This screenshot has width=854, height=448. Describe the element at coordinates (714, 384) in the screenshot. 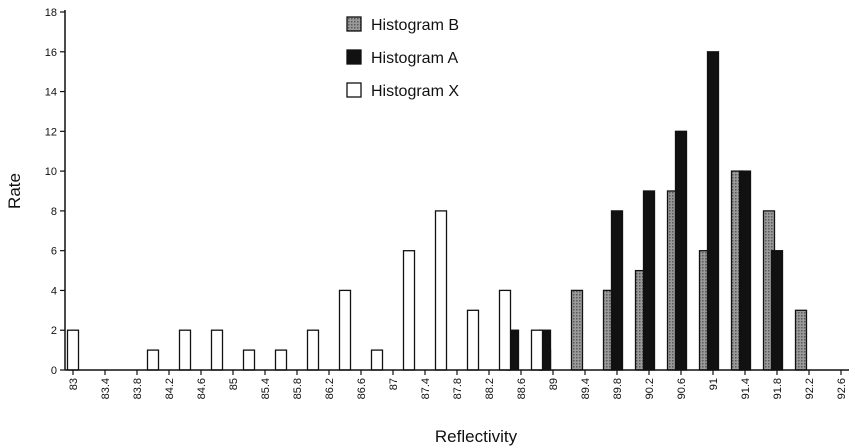

I see `x-tick-label: 91` at that location.